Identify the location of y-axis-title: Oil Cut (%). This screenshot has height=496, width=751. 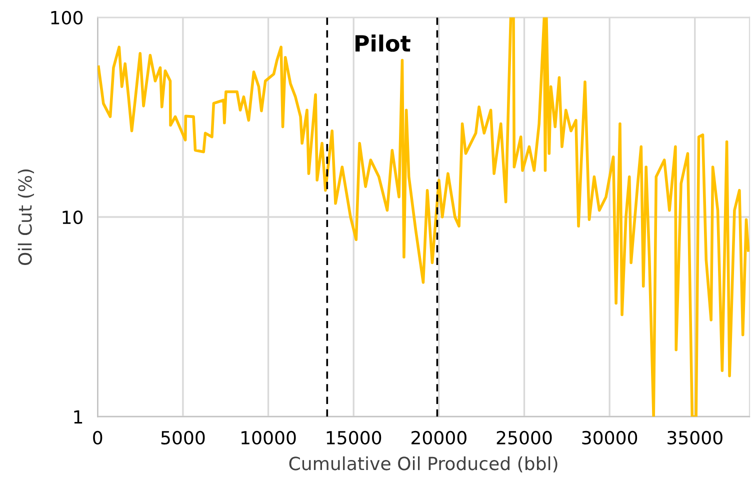
(26, 218).